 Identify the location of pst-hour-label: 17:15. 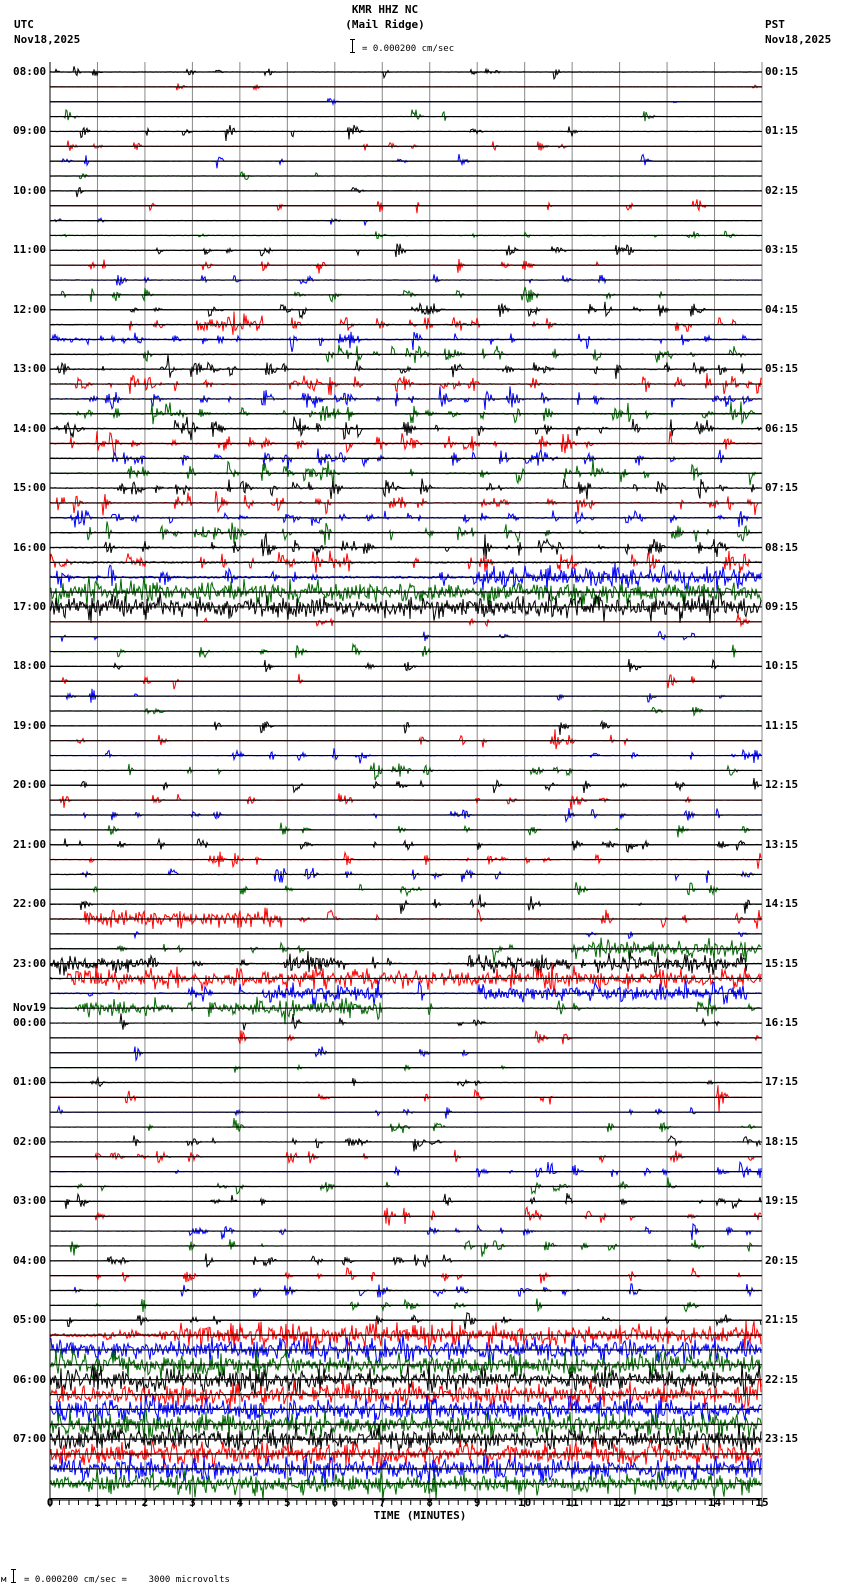
(782, 1082).